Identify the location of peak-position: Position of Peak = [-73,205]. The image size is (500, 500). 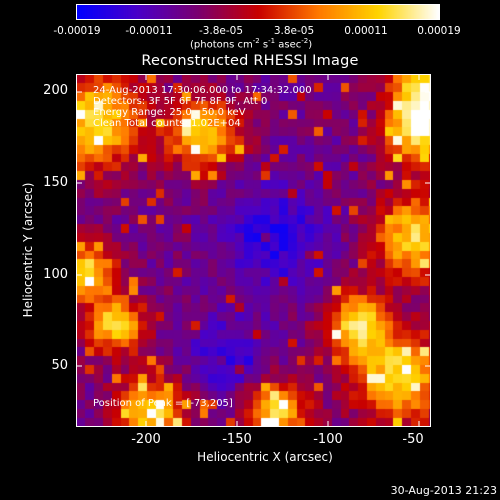
(163, 403).